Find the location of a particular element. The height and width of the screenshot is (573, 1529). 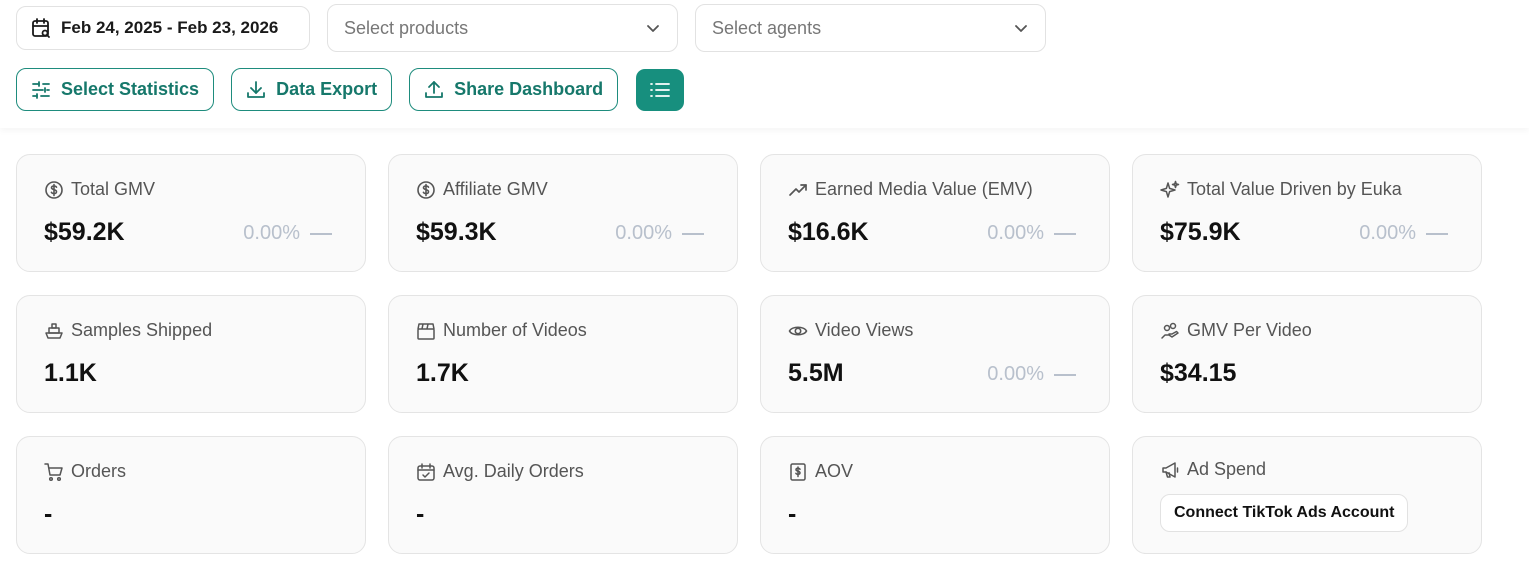

data-export-button: Data Export is located at coordinates (312, 89).